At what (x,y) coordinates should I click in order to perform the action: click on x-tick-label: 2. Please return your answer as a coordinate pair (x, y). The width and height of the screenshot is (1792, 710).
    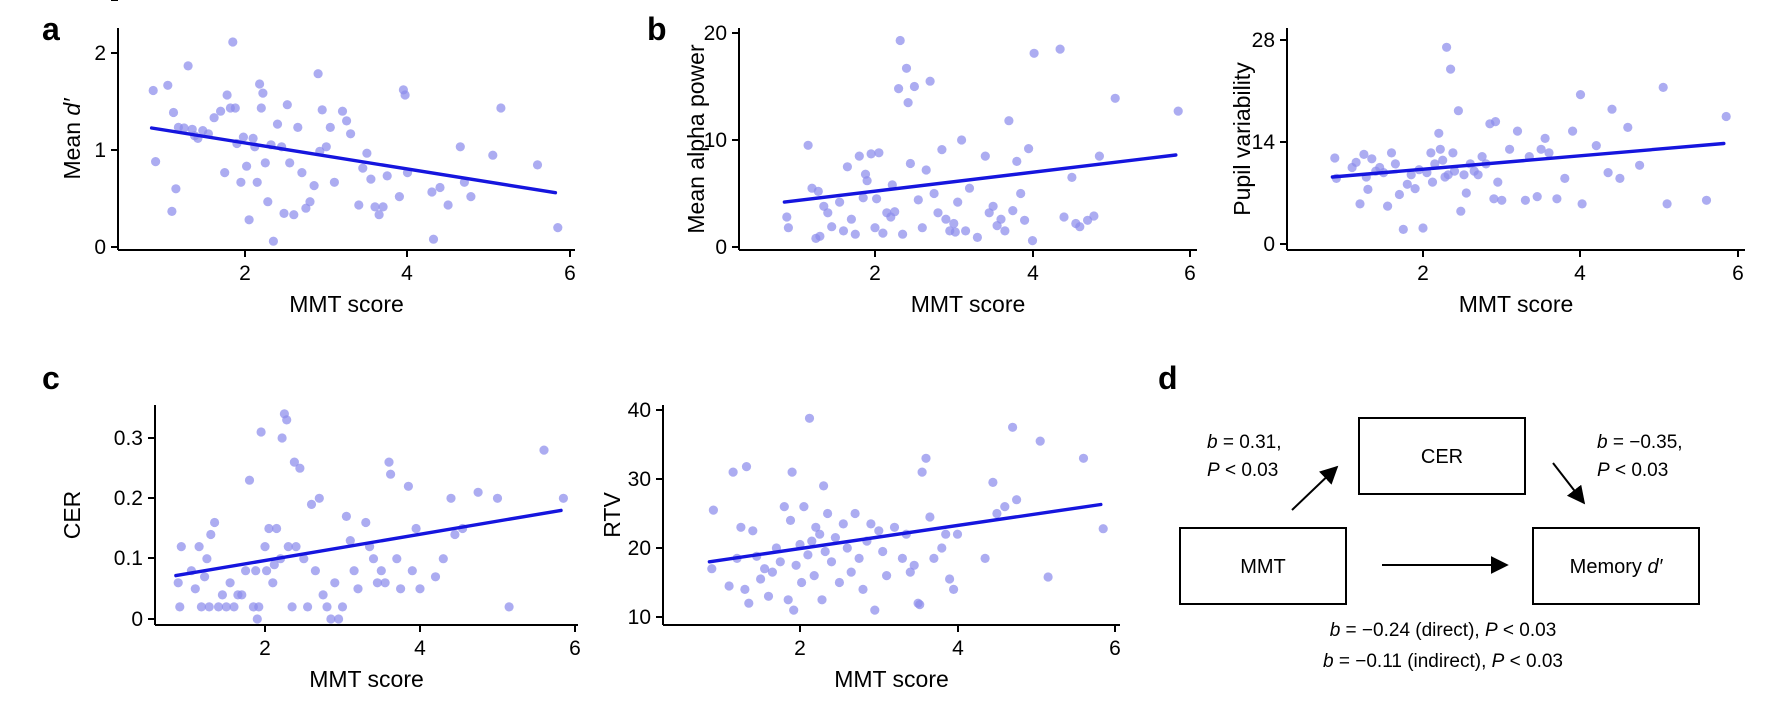
    Looking at the image, I should click on (800, 648).